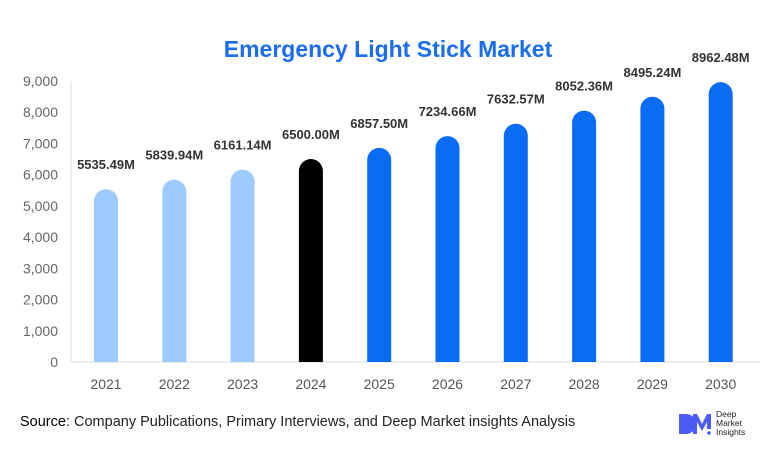 Image resolution: width=776 pixels, height=472 pixels. I want to click on data-label: 8052.36M, so click(584, 86).